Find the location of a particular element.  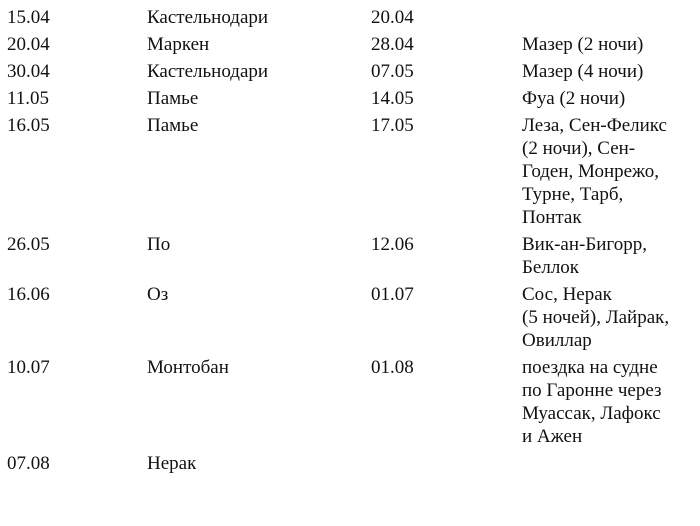

excursion-notes: Фуа (2 ночи) is located at coordinates (611, 98).